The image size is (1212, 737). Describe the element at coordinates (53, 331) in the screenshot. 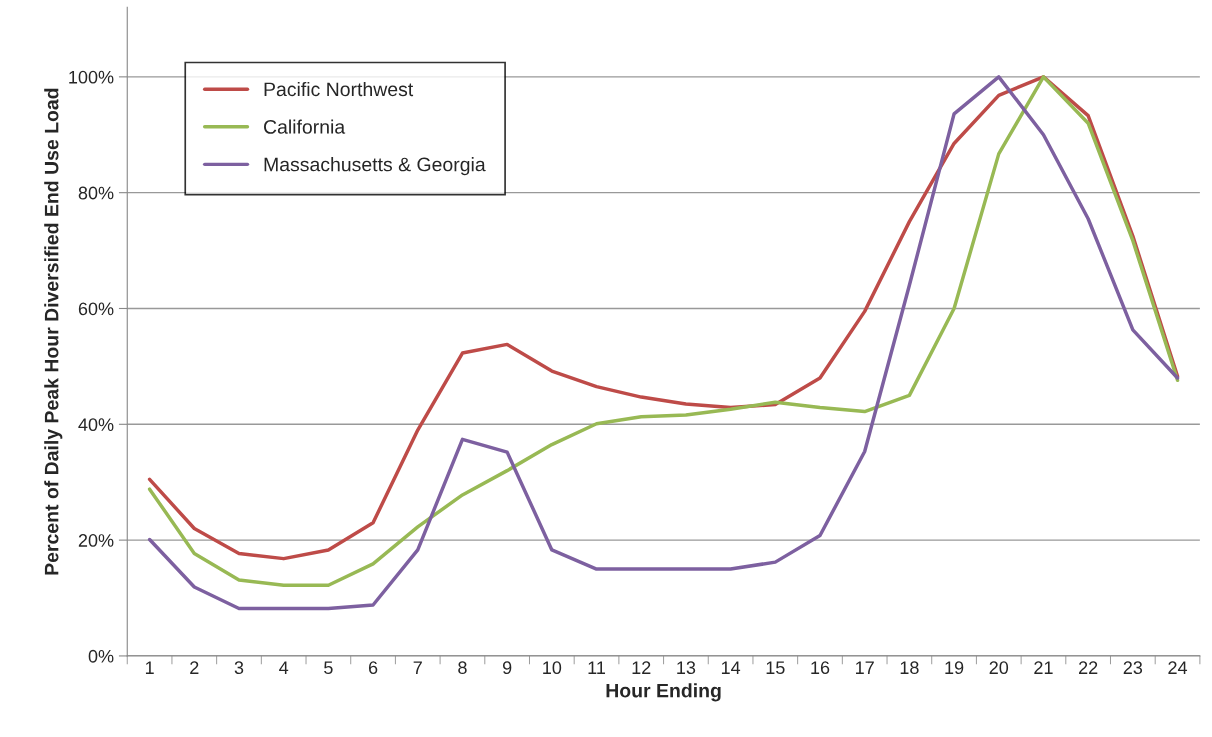

I see `y-axis-title: Percent of Daily Peak Hour Diversified End Use Load` at that location.